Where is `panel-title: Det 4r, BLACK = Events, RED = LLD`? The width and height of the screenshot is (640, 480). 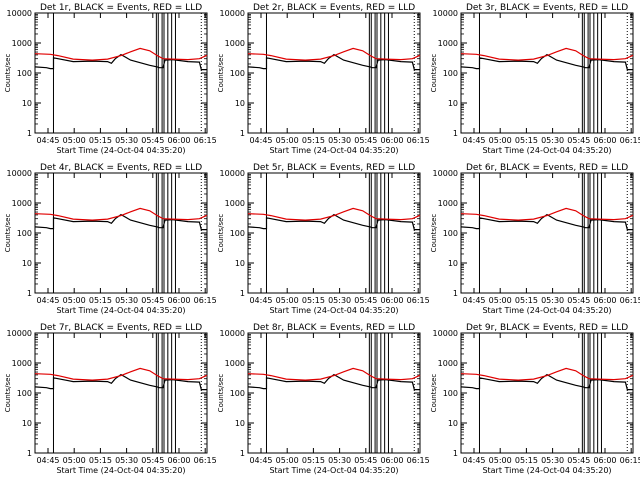 panel-title: Det 4r, BLACK = Events, RED = LLD is located at coordinates (121, 168).